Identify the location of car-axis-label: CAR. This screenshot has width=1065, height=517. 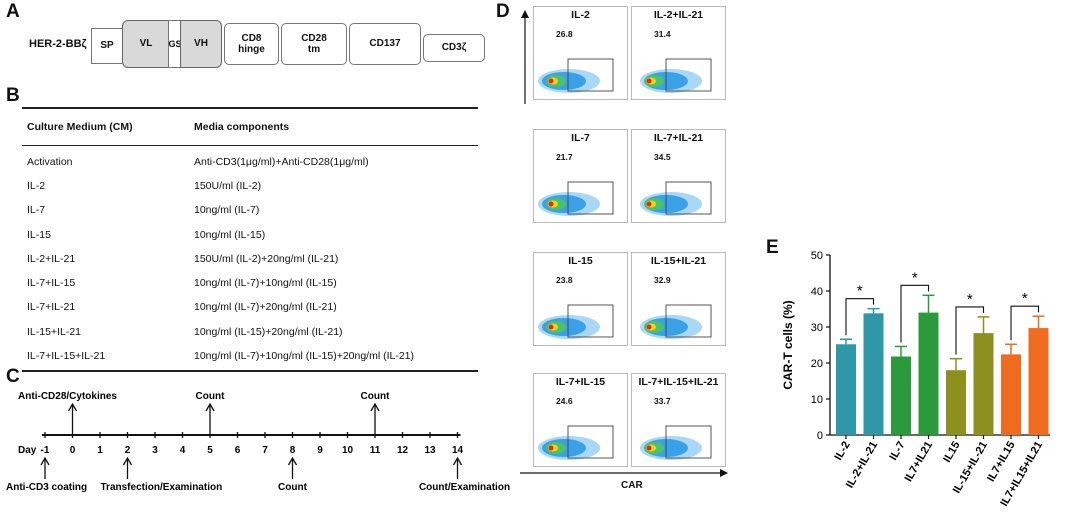
(632, 485).